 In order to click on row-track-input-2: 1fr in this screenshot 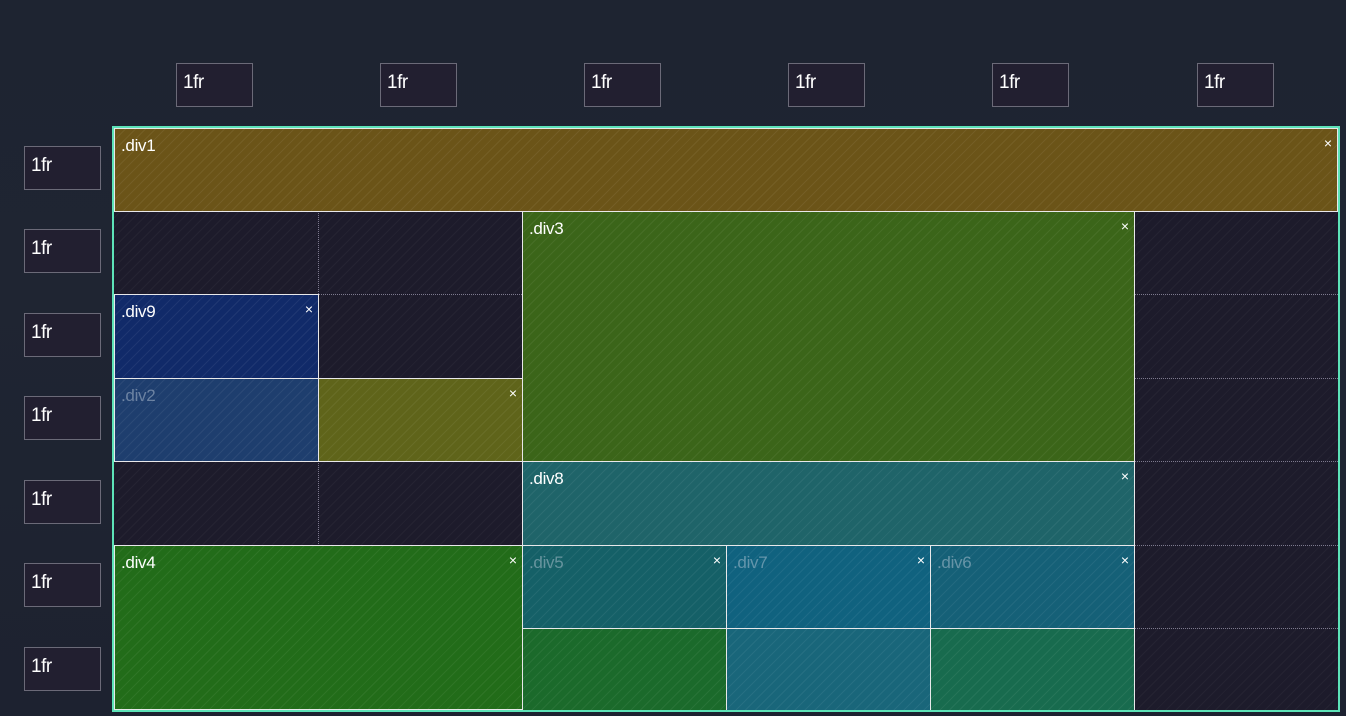, I will do `click(62, 251)`.